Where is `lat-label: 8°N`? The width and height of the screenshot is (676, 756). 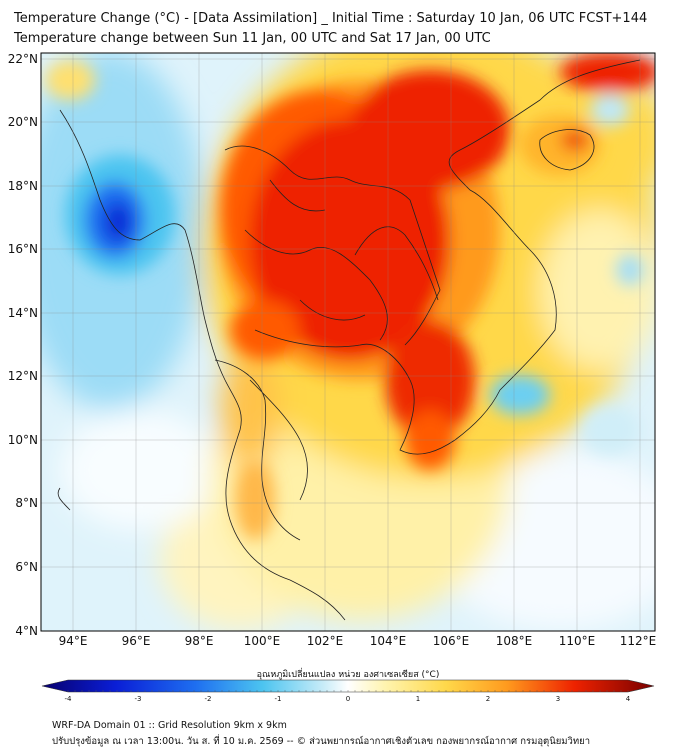
lat-label: 8°N is located at coordinates (26, 503).